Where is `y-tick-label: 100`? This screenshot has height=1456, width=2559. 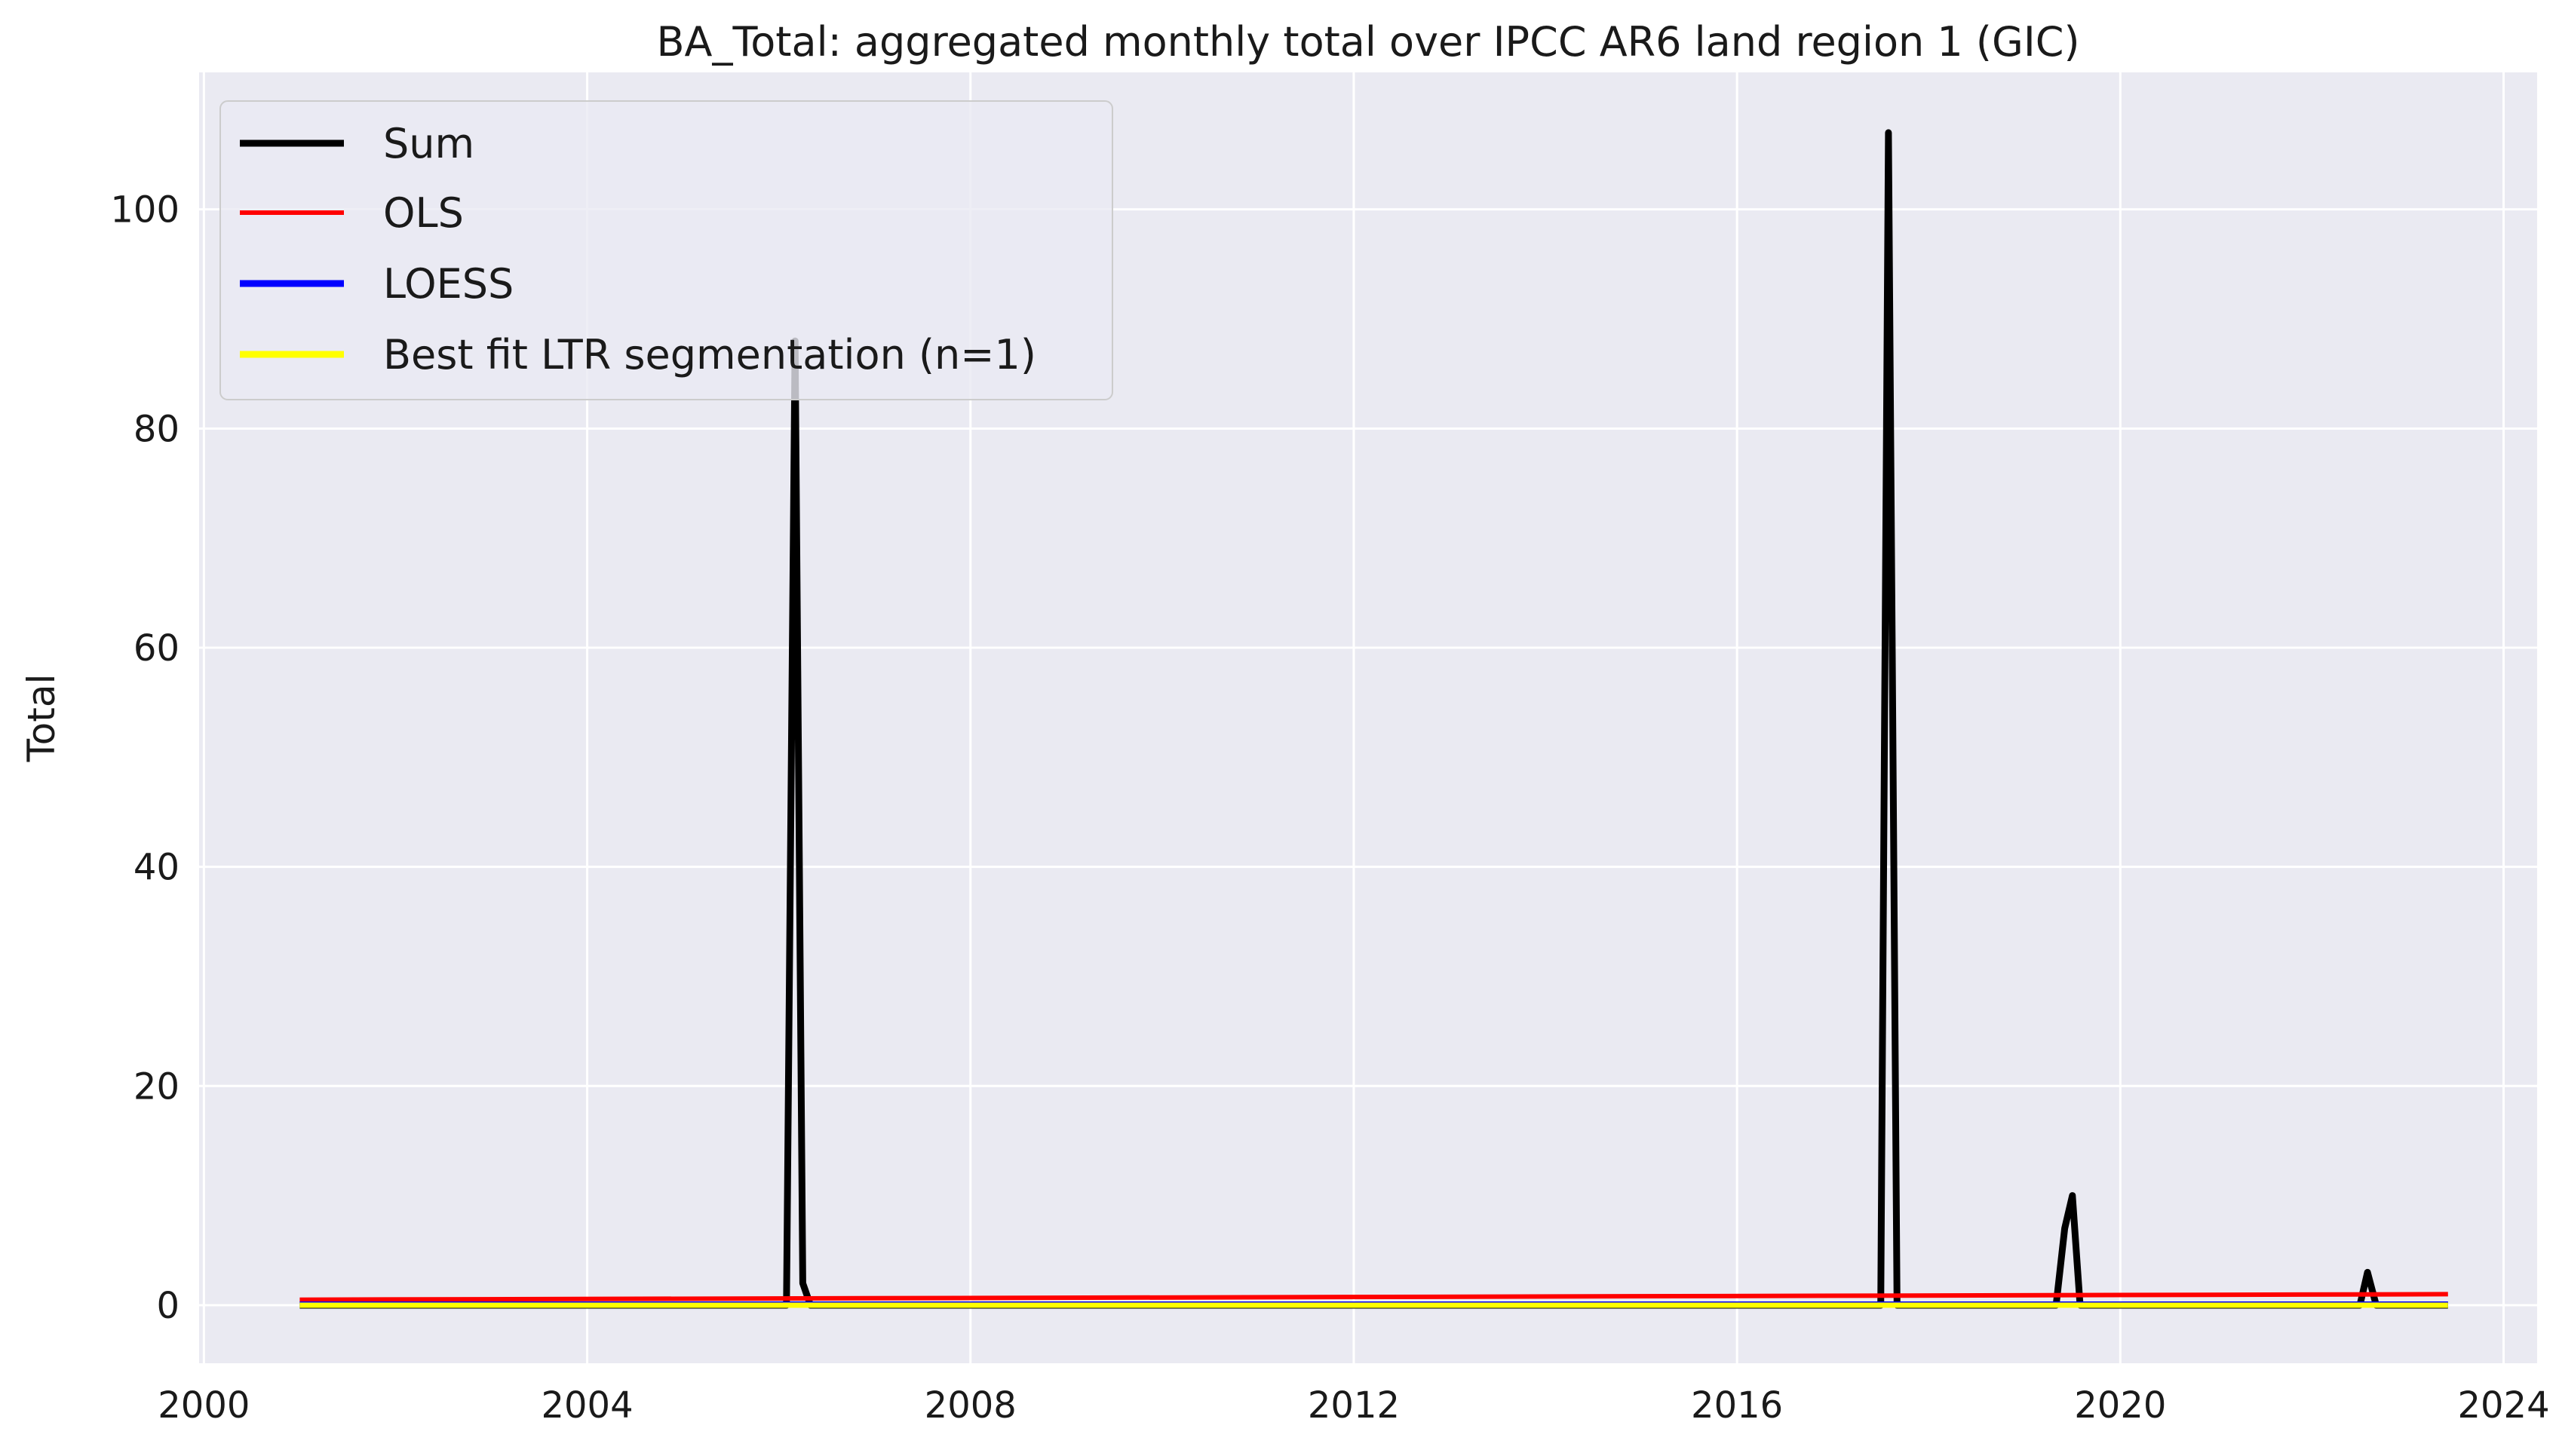
y-tick-label: 100 is located at coordinates (144, 210).